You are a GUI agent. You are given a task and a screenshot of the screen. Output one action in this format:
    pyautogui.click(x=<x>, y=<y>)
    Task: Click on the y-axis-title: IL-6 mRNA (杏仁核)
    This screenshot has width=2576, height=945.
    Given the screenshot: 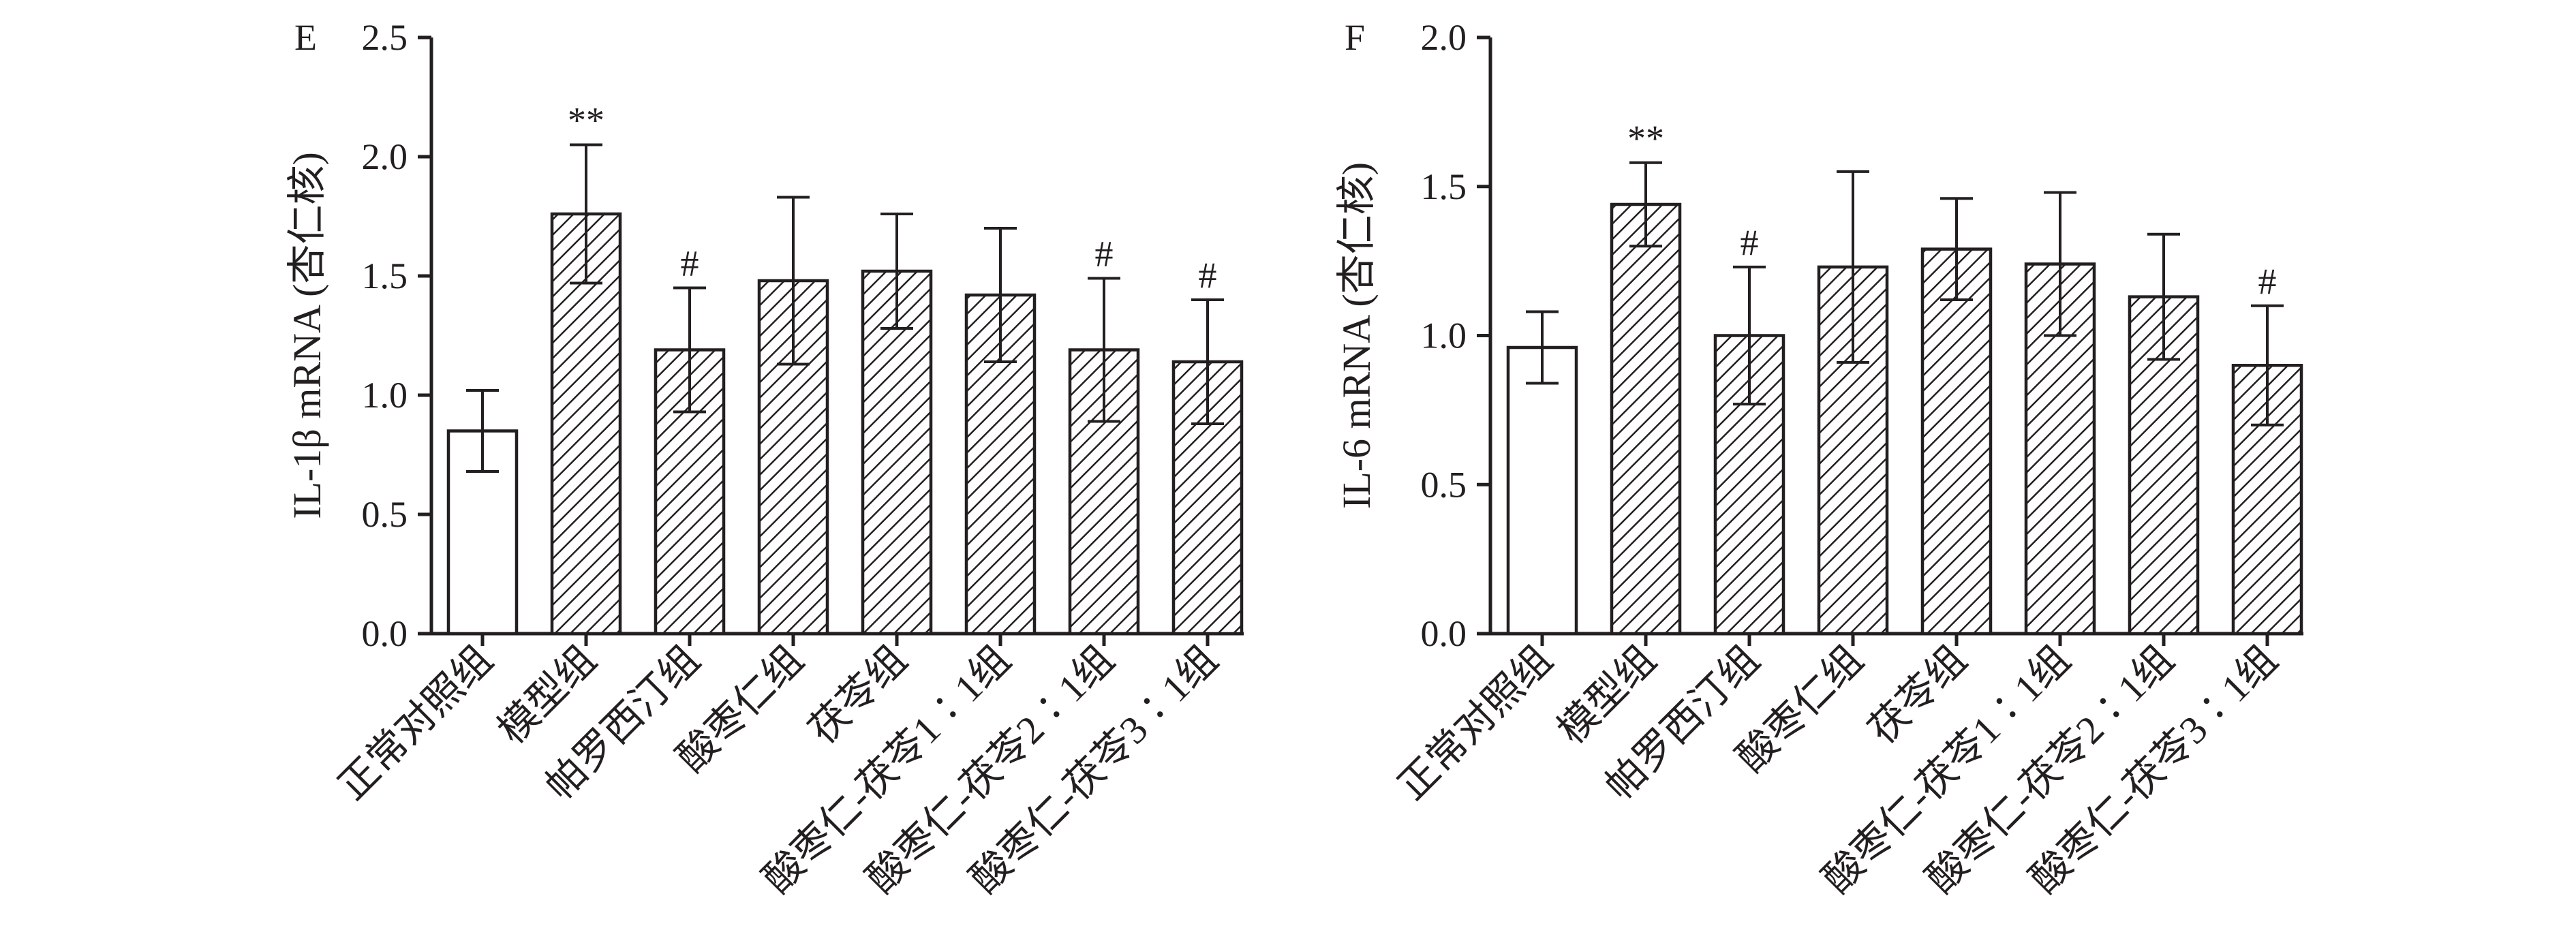 What is the action you would take?
    pyautogui.click(x=1356, y=335)
    